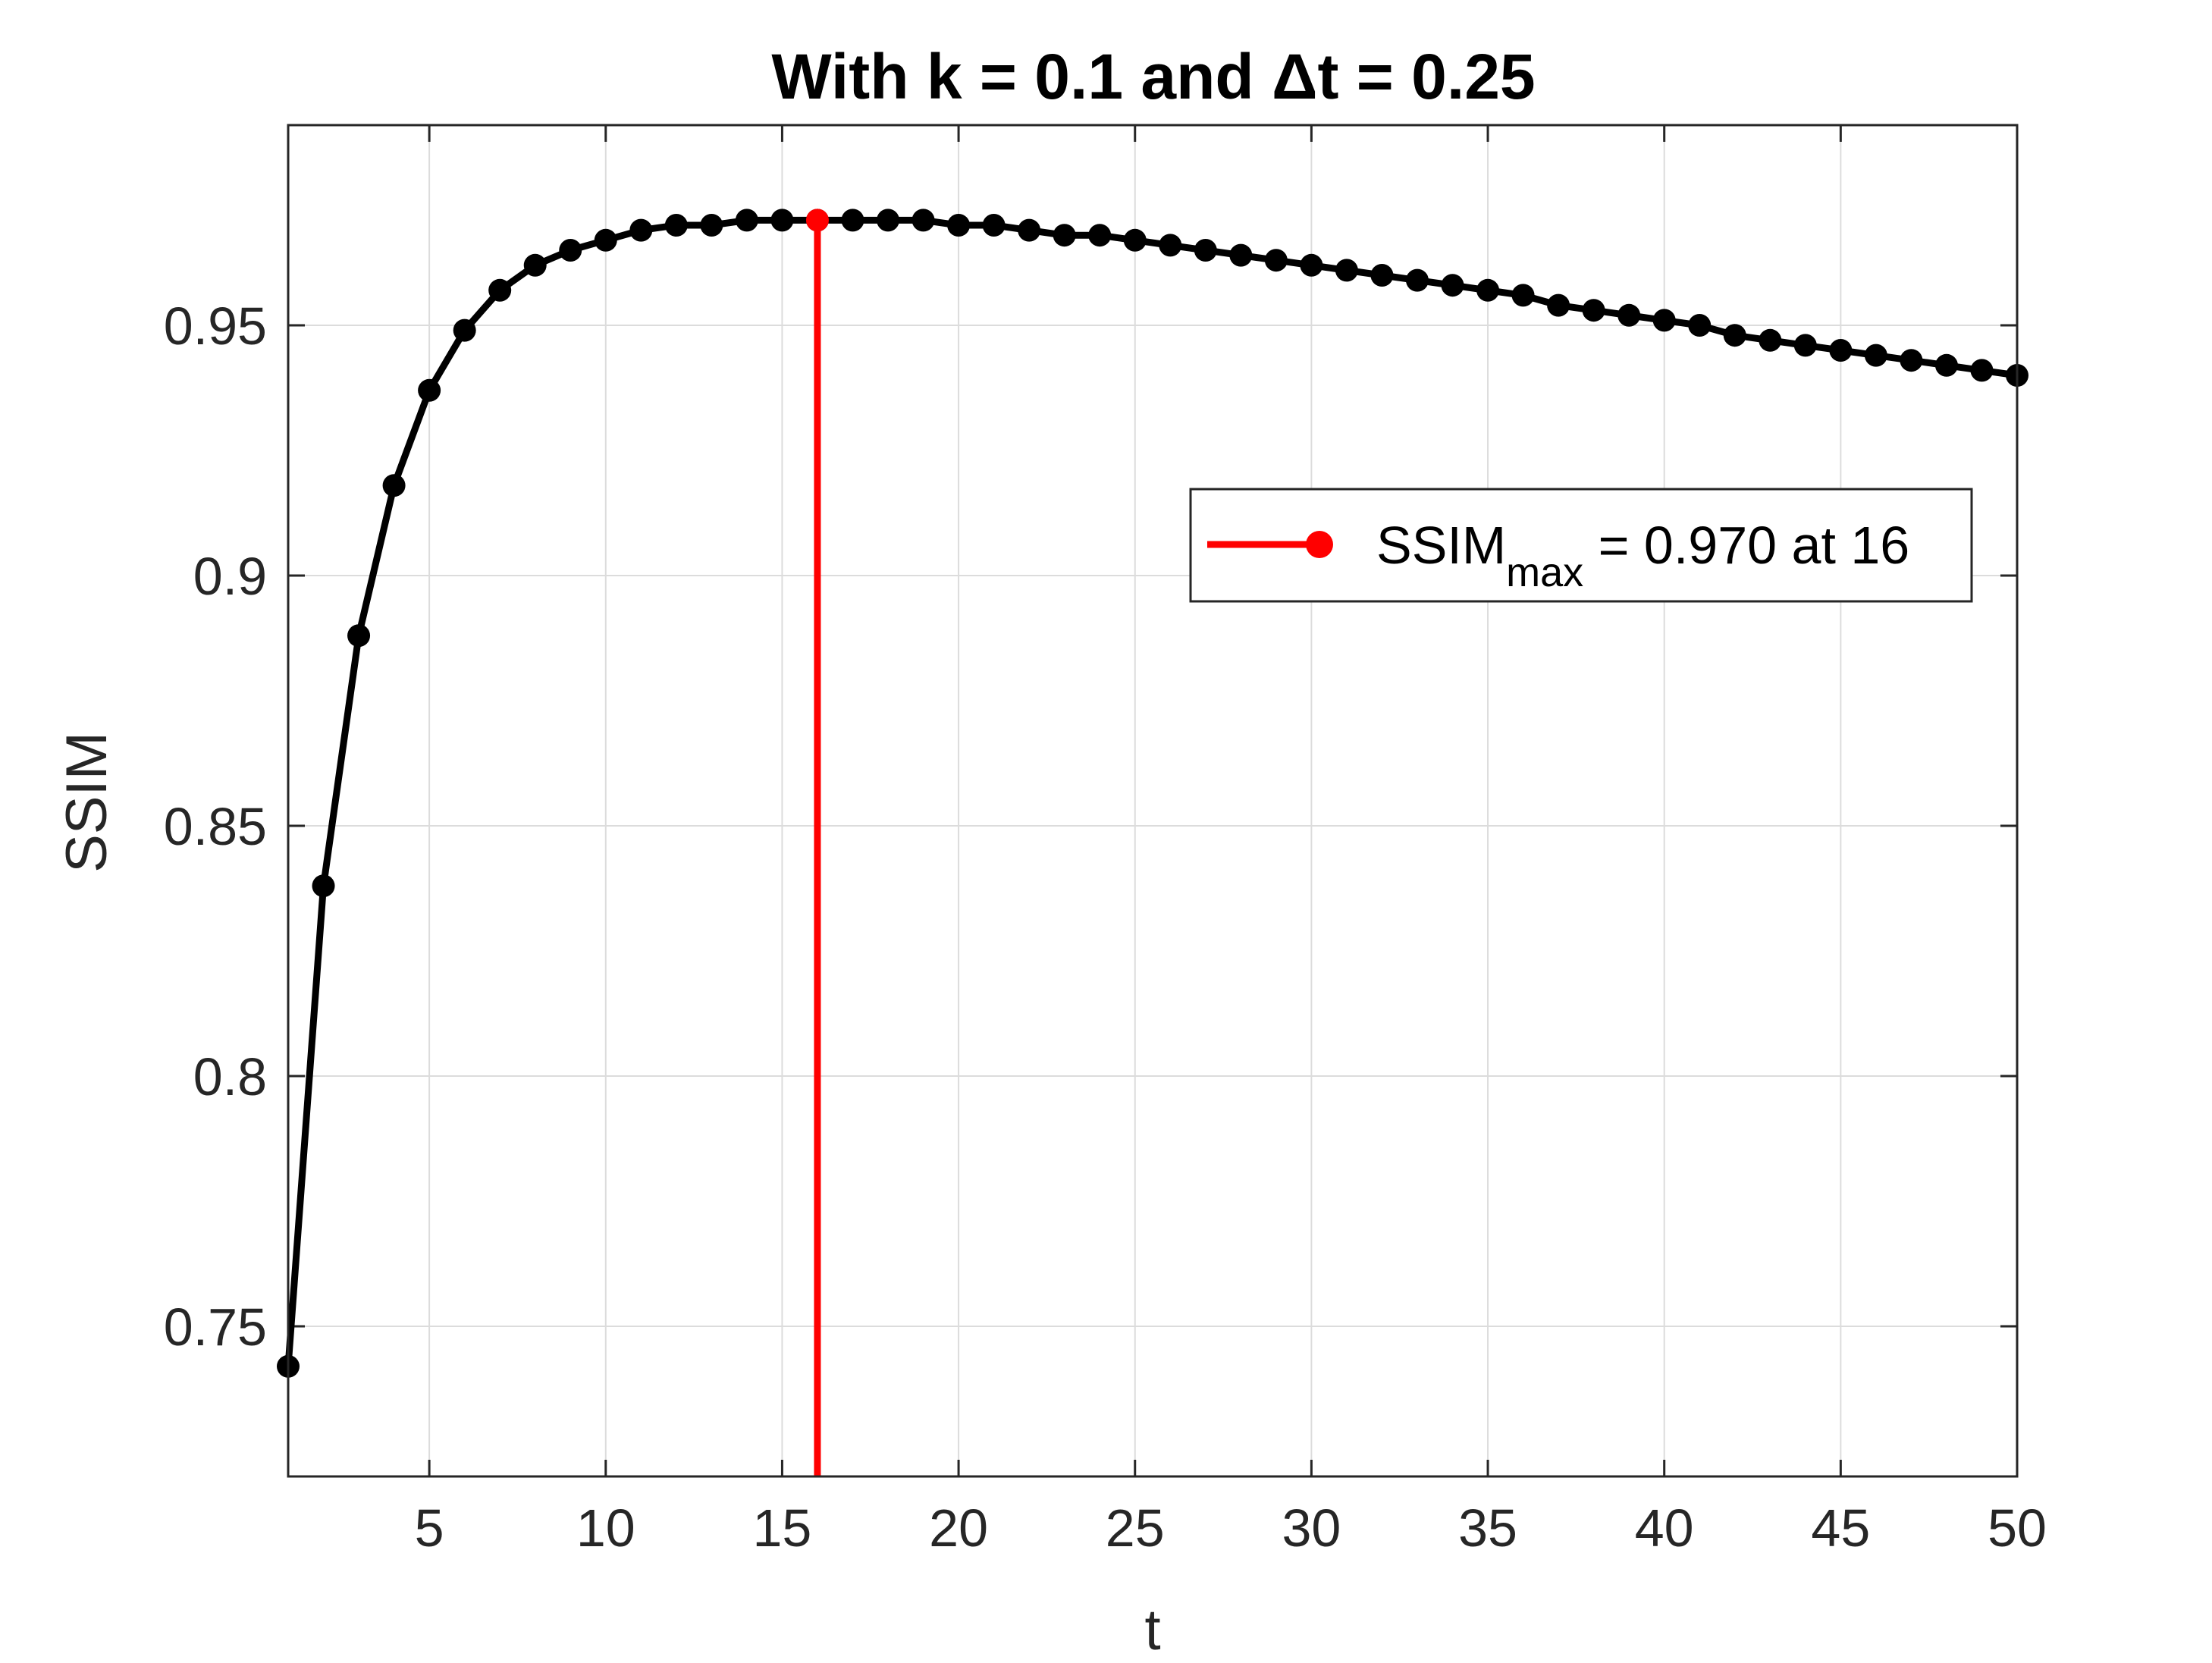 This screenshot has width=2212, height=1663. Describe the element at coordinates (1152, 1628) in the screenshot. I see `x-axis-label: t` at that location.